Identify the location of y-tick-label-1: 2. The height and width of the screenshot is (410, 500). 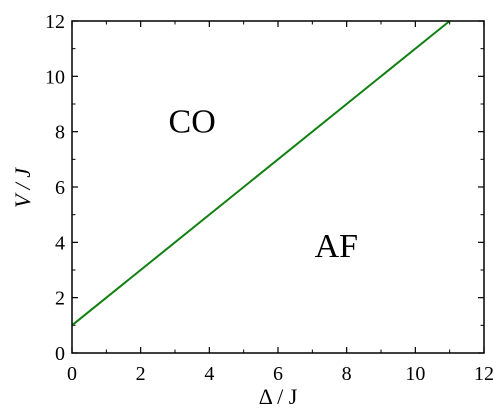
(60, 299).